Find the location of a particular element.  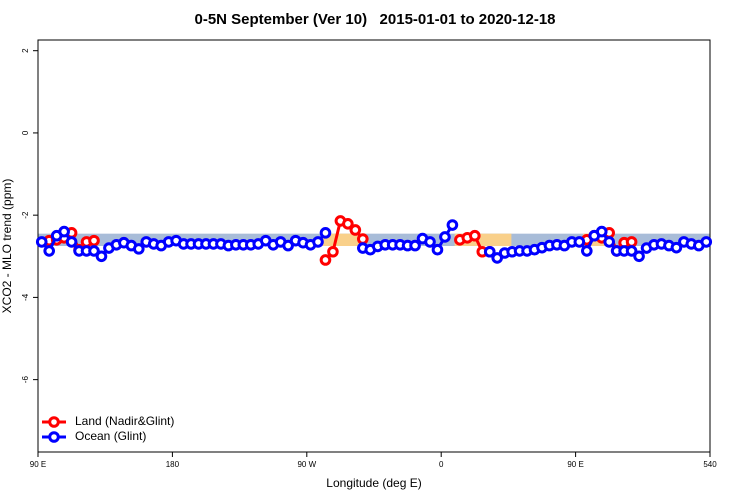

highlight is located at coordinates (342, 239).